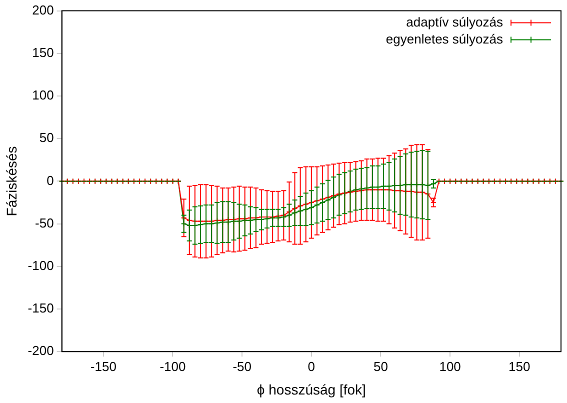  I want to click on legend-label: adaptív súlyozás, so click(455, 22).